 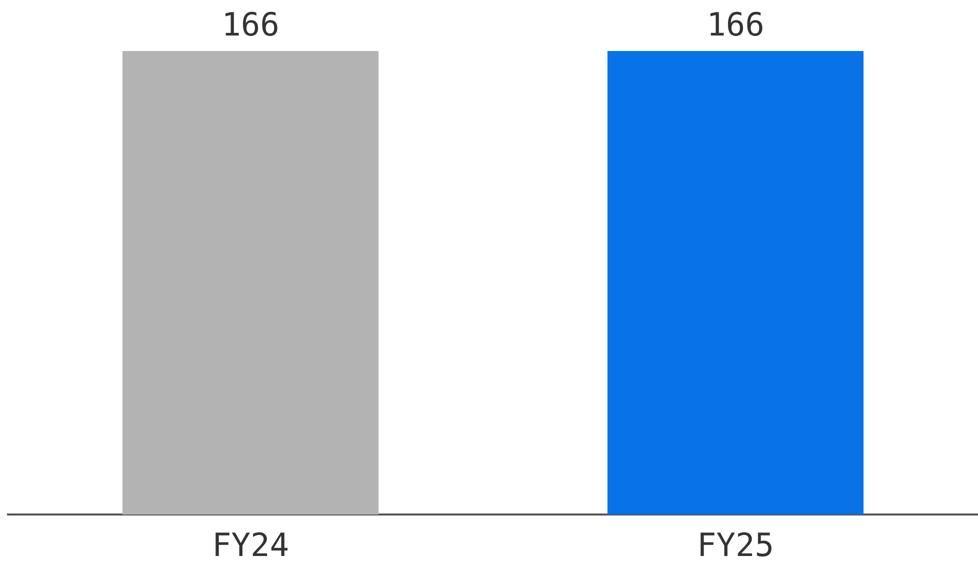 I want to click on x-tick-label: FY24, so click(x=251, y=545).